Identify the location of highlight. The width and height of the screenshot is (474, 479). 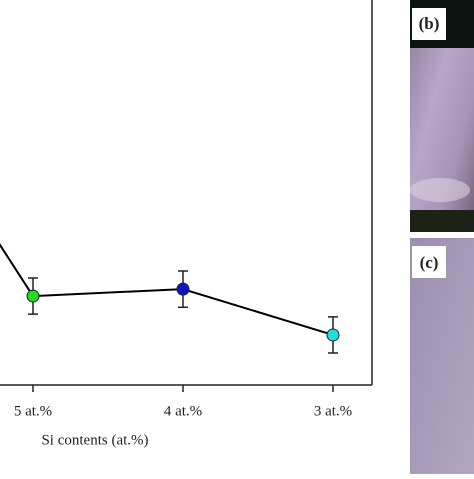
(440, 190).